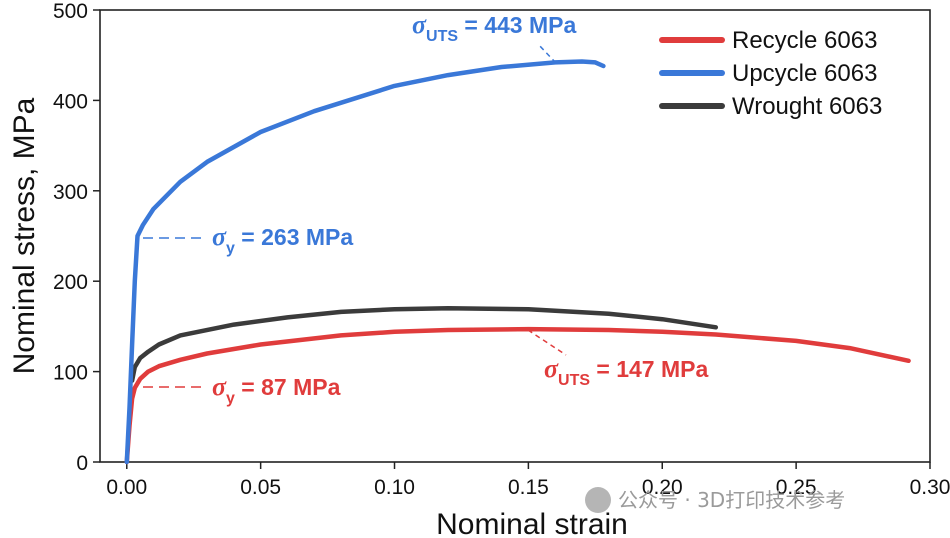  What do you see at coordinates (731, 500) in the screenshot?
I see `watermark-text: 公众号 · 3D打印技术参考` at bounding box center [731, 500].